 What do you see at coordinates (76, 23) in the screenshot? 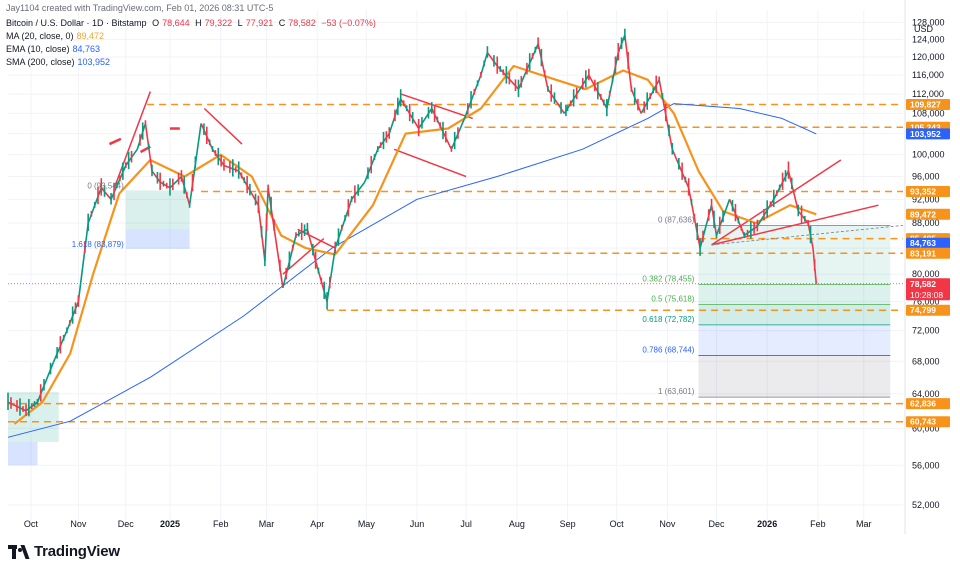
I see `symbol-title: Bitcoin / U.S. Dollar · 1D · Bitstamp` at bounding box center [76, 23].